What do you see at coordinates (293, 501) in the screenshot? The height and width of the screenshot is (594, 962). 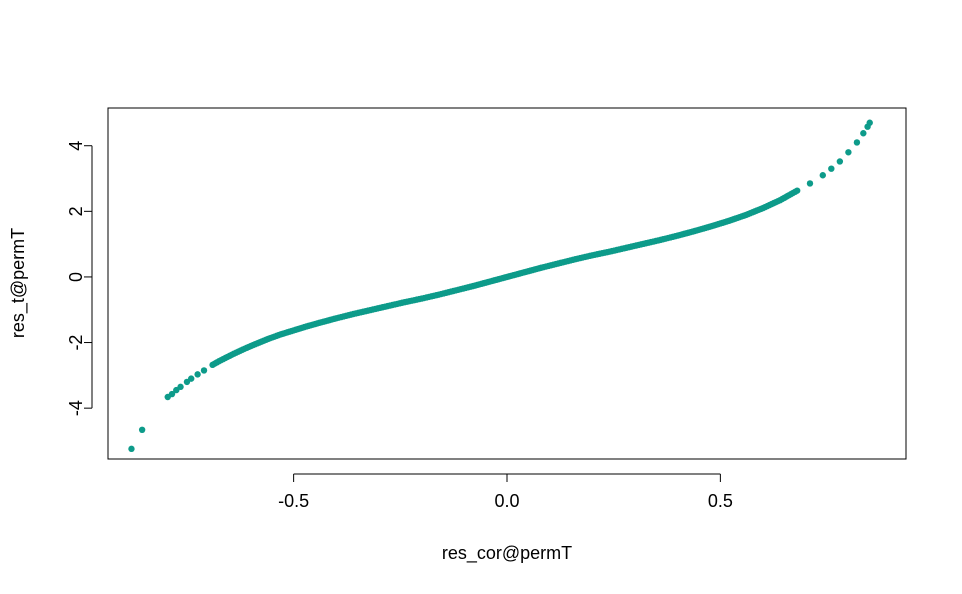 I see `x-tick-label: -0.5` at bounding box center [293, 501].